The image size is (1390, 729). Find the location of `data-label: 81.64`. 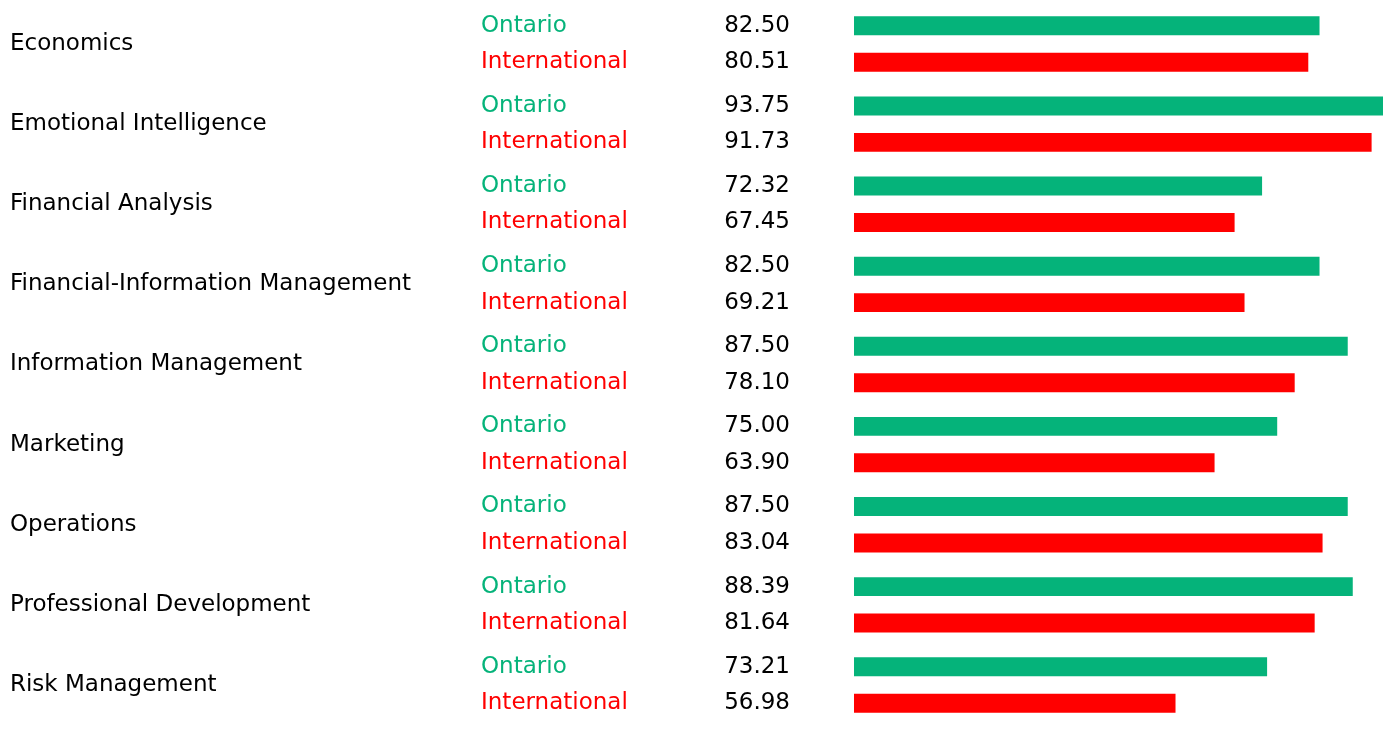

data-label: 81.64 is located at coordinates (757, 621).